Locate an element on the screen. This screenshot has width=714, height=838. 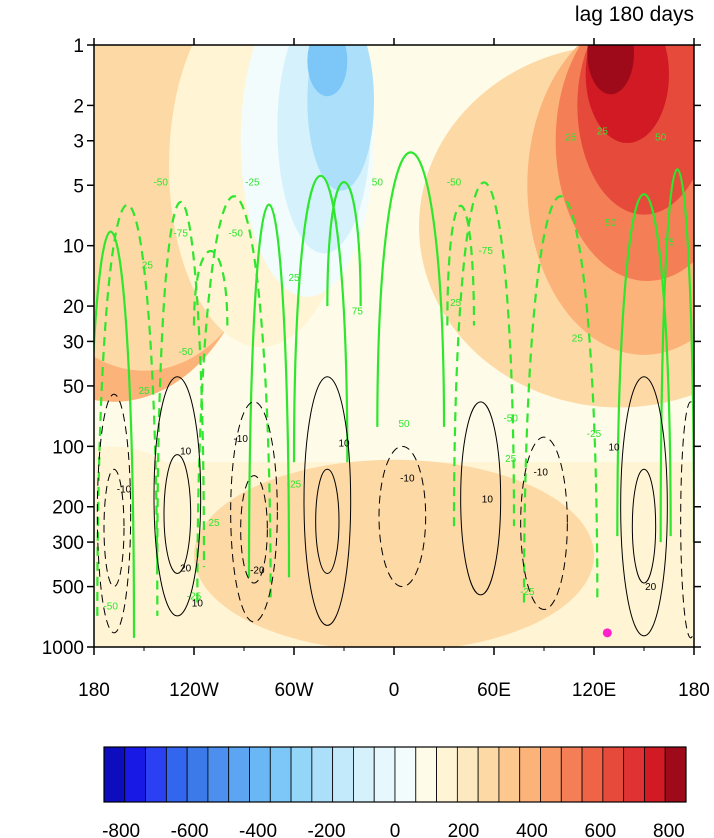
marker-layer is located at coordinates (607, 633).